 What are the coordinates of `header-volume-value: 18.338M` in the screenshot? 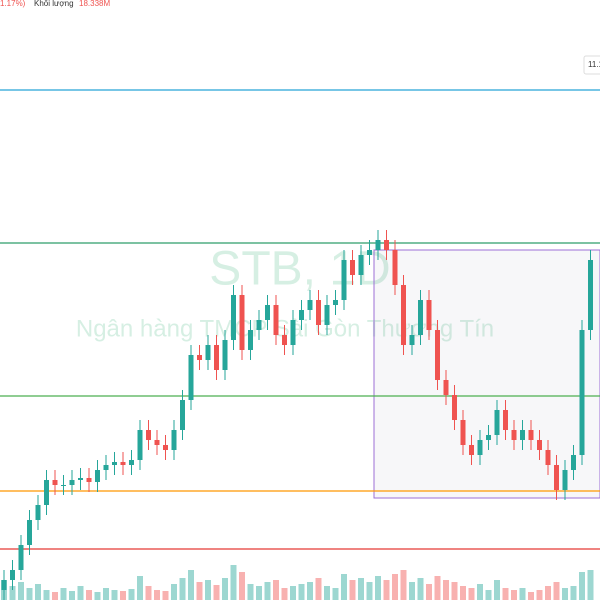 It's located at (94, 4).